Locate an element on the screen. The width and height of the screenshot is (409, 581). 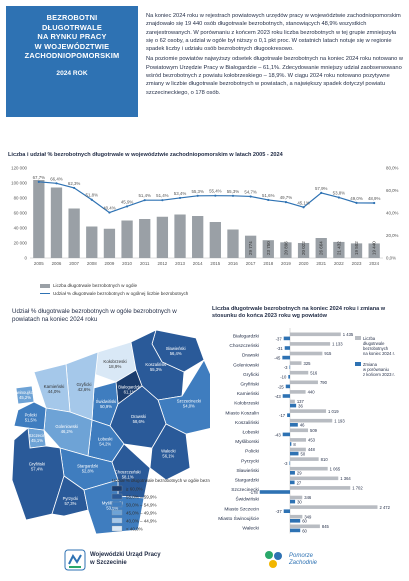
count-value-label: 1 364 is located at coordinates (345, 478).